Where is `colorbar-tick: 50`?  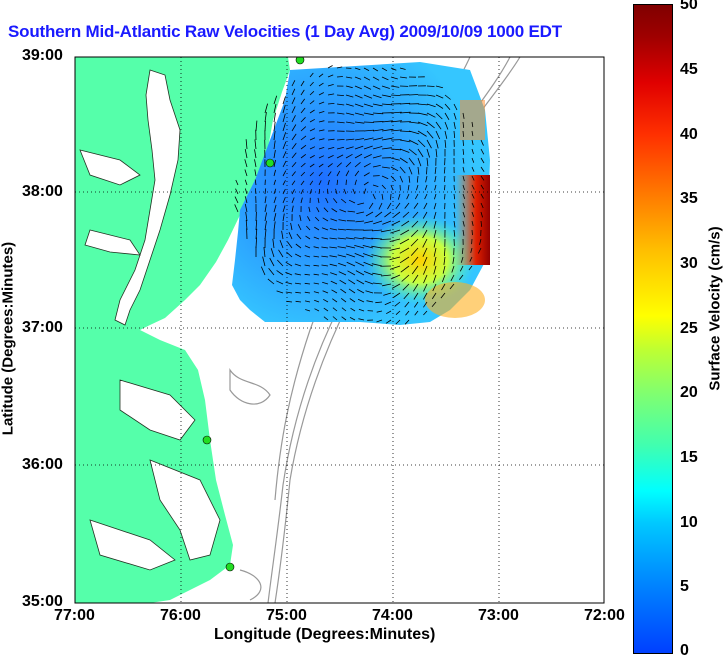 colorbar-tick: 50 is located at coordinates (689, 7).